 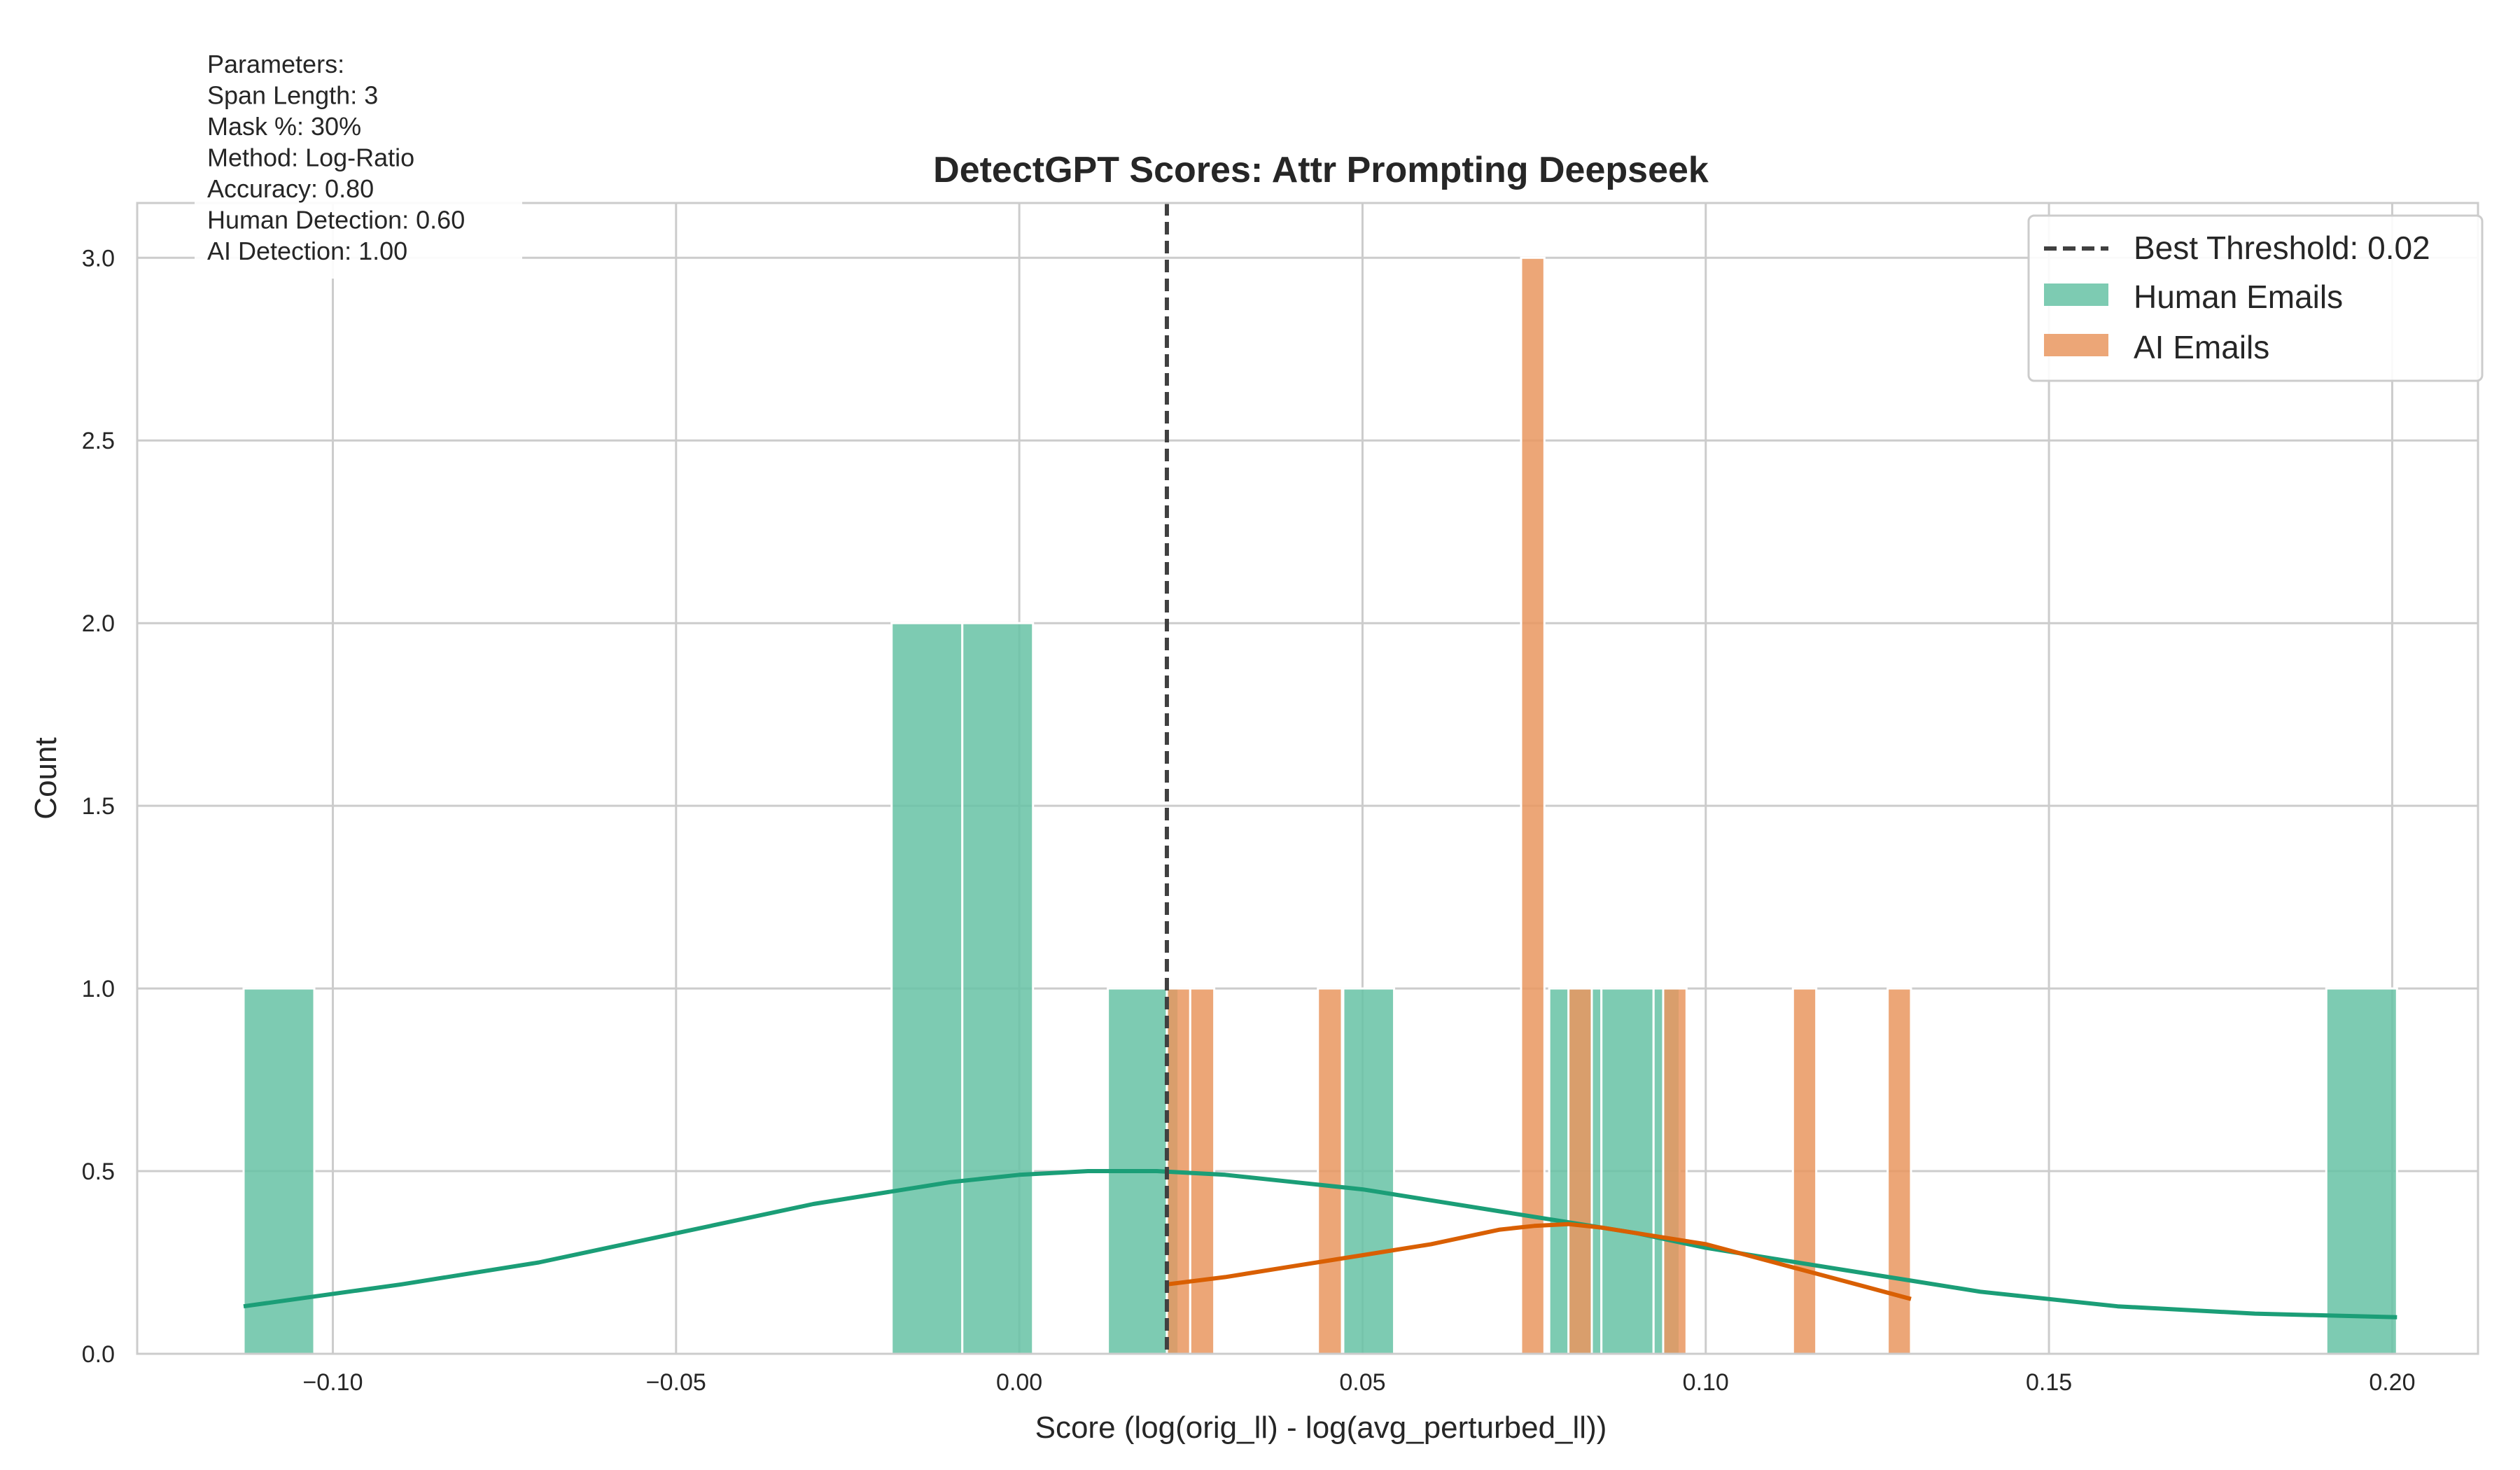 What do you see at coordinates (2282, 248) in the screenshot?
I see `legend-threshold-label: Best Threshold: 0.02` at bounding box center [2282, 248].